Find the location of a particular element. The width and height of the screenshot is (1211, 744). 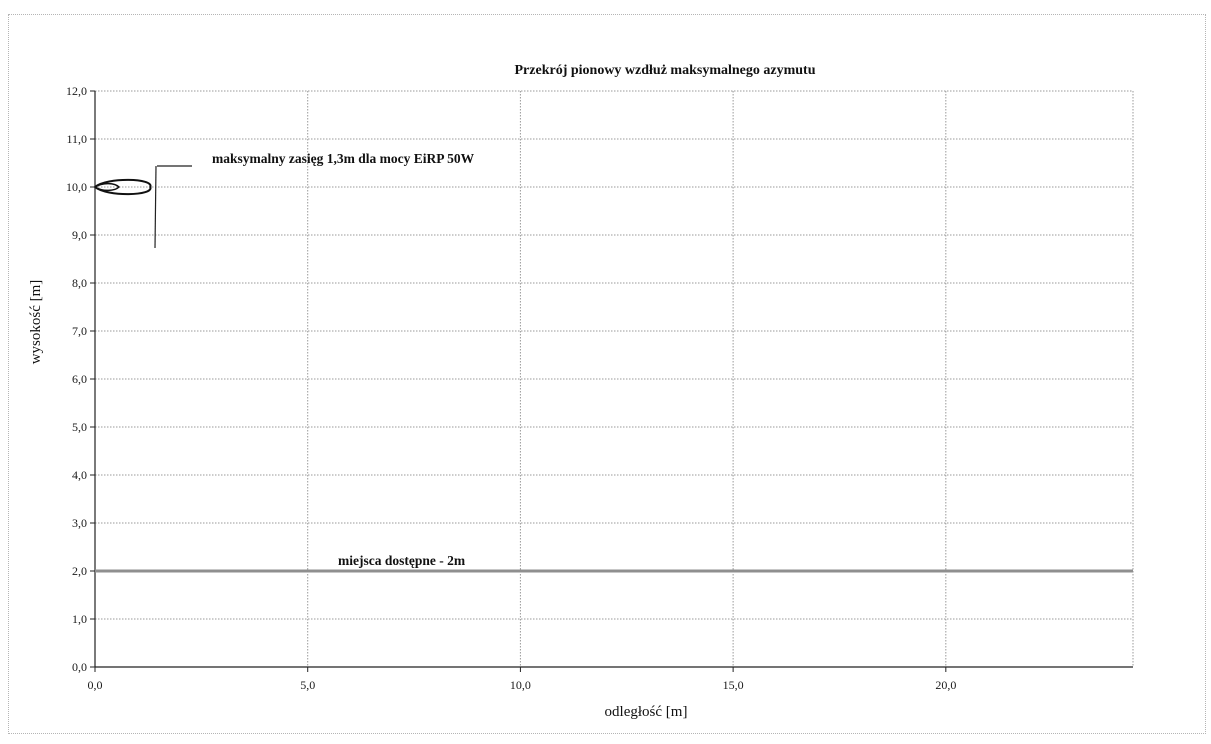

y-tick-label: 2,0 is located at coordinates (79, 571).